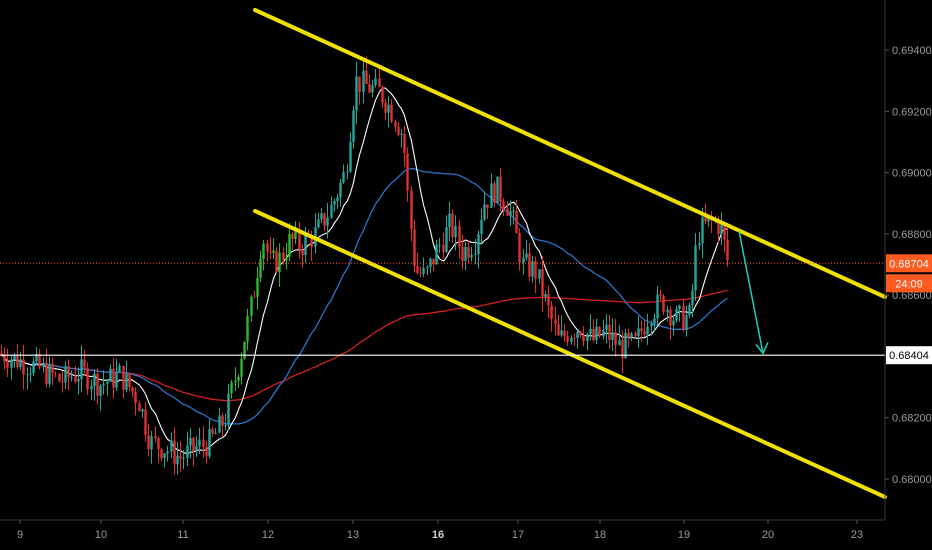 The width and height of the screenshot is (932, 550). Describe the element at coordinates (600, 535) in the screenshot. I see `x-tick-label: 18` at that location.